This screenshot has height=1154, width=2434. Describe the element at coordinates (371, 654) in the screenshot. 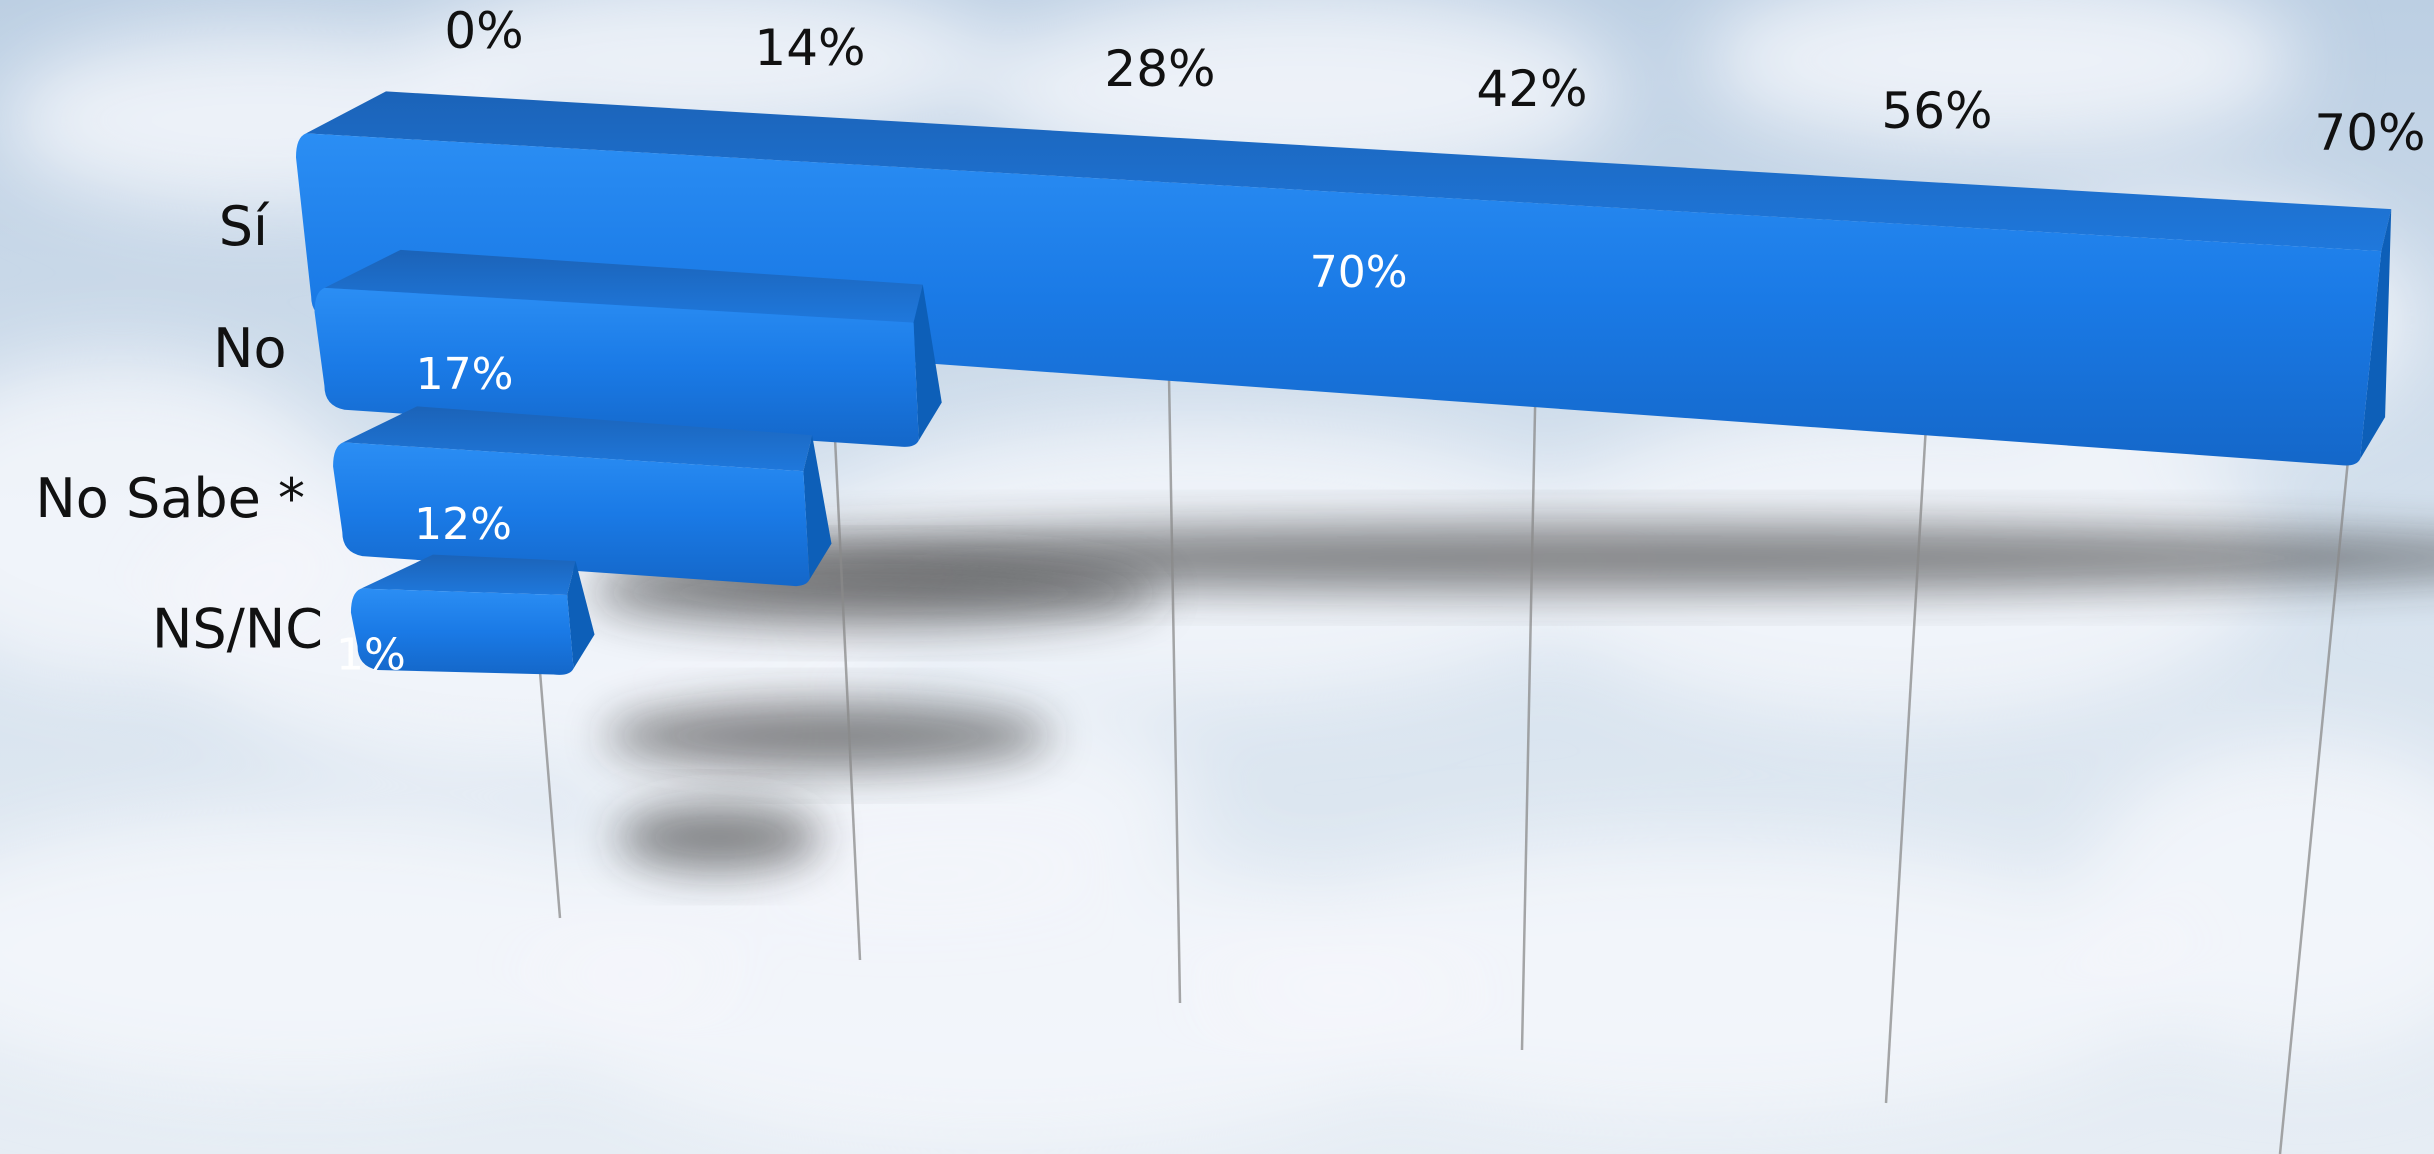

I see `data-label: 1%` at that location.